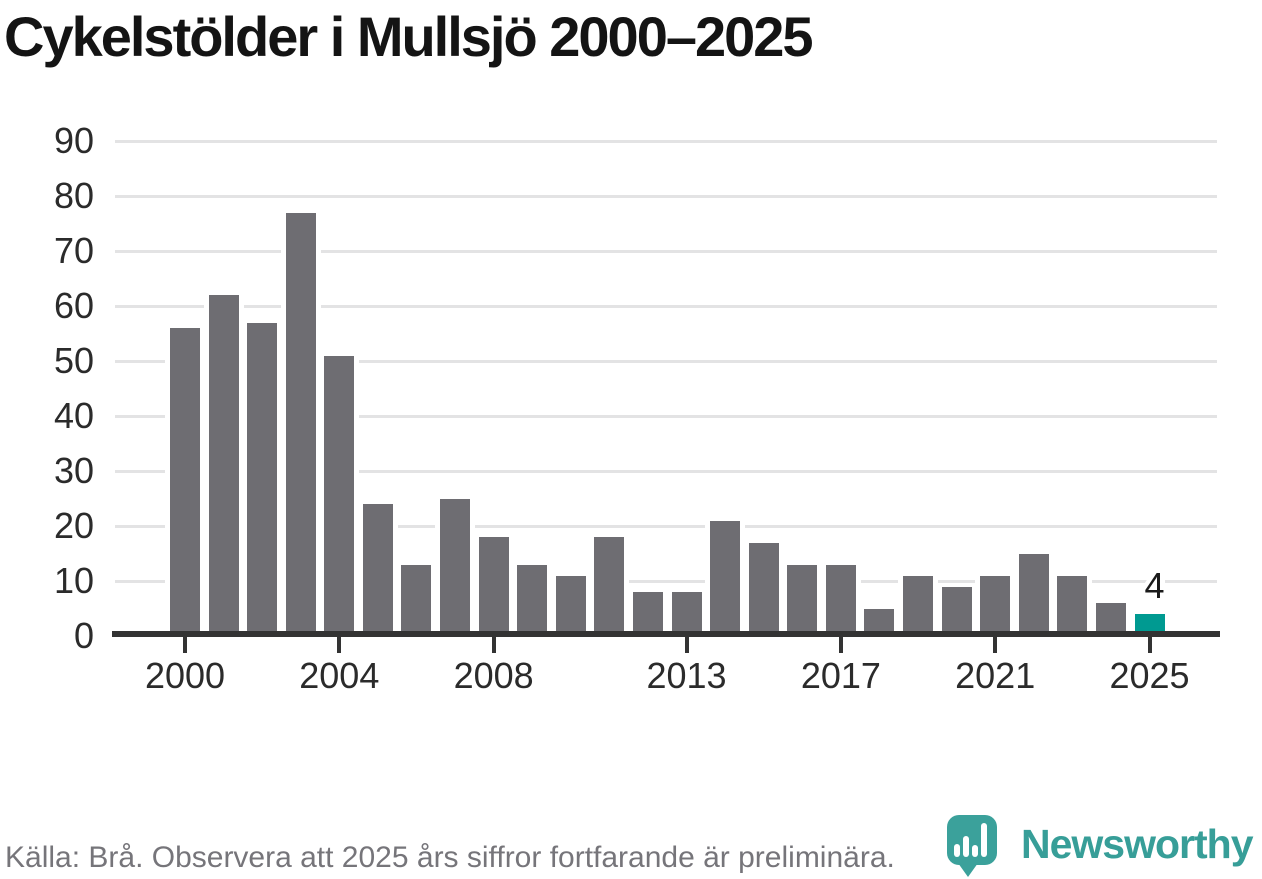 This screenshot has height=879, width=1262. Describe the element at coordinates (73, 525) in the screenshot. I see `y-tick-label-20: 20` at that location.